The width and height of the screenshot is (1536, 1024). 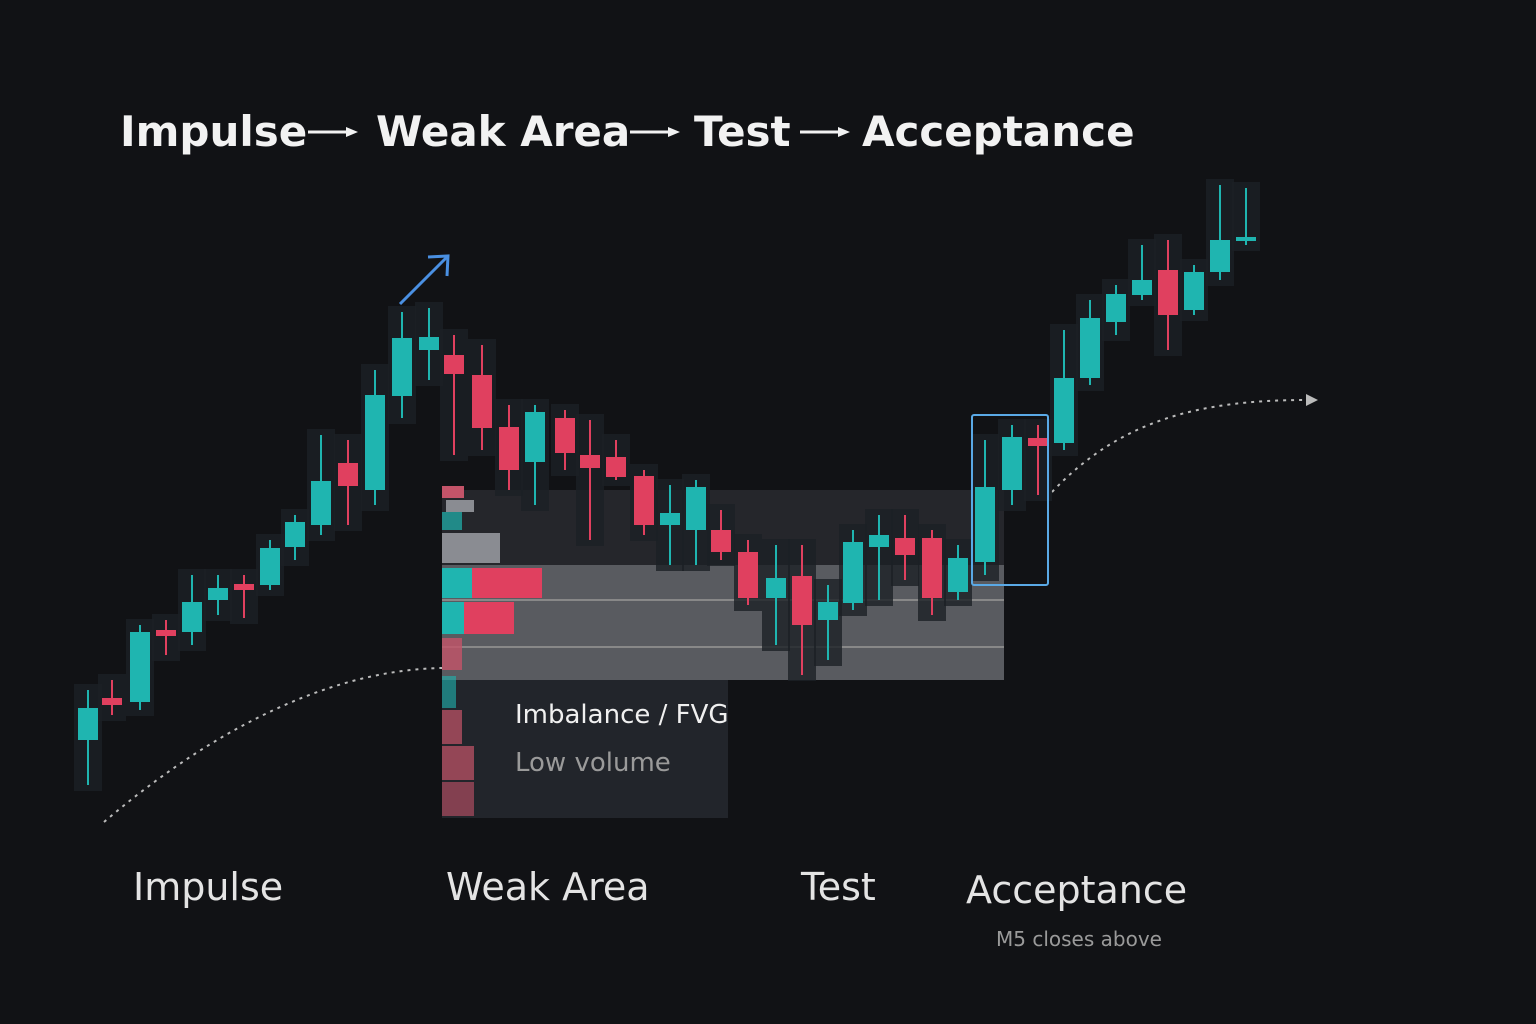 What do you see at coordinates (492, 651) in the screenshot?
I see `volume-profile` at bounding box center [492, 651].